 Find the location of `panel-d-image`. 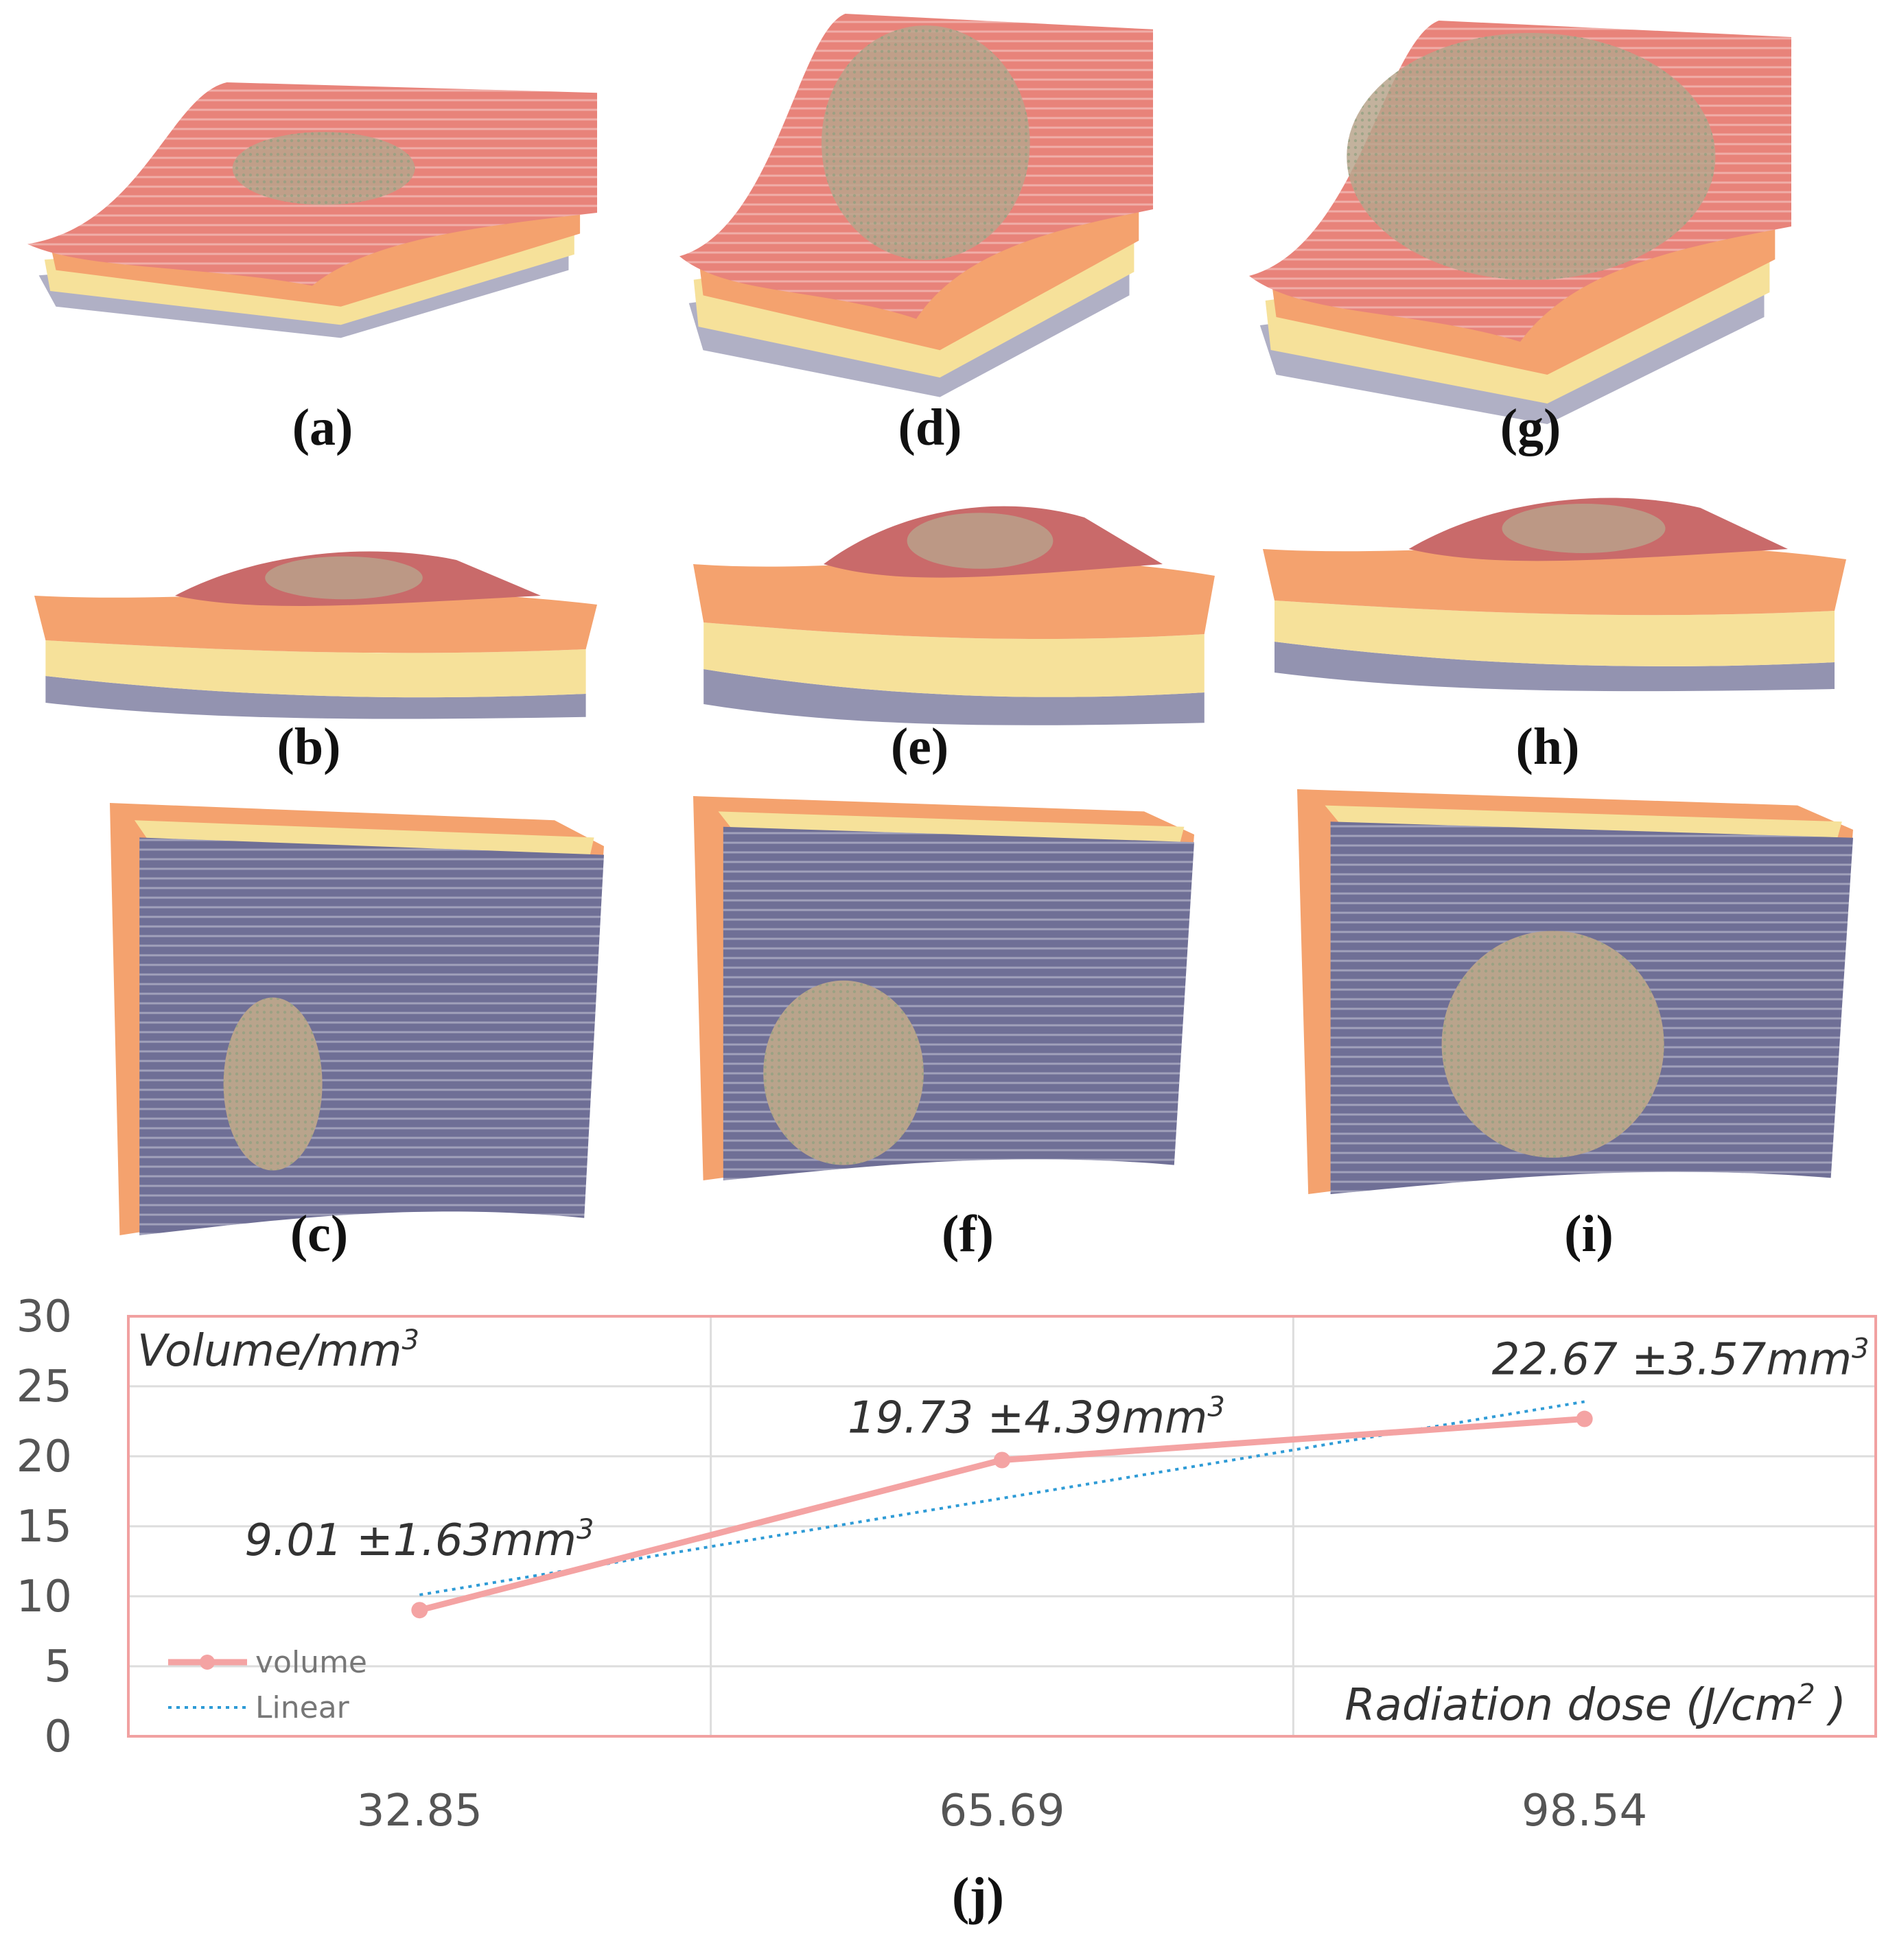

panel-d-image is located at coordinates (916, 209).